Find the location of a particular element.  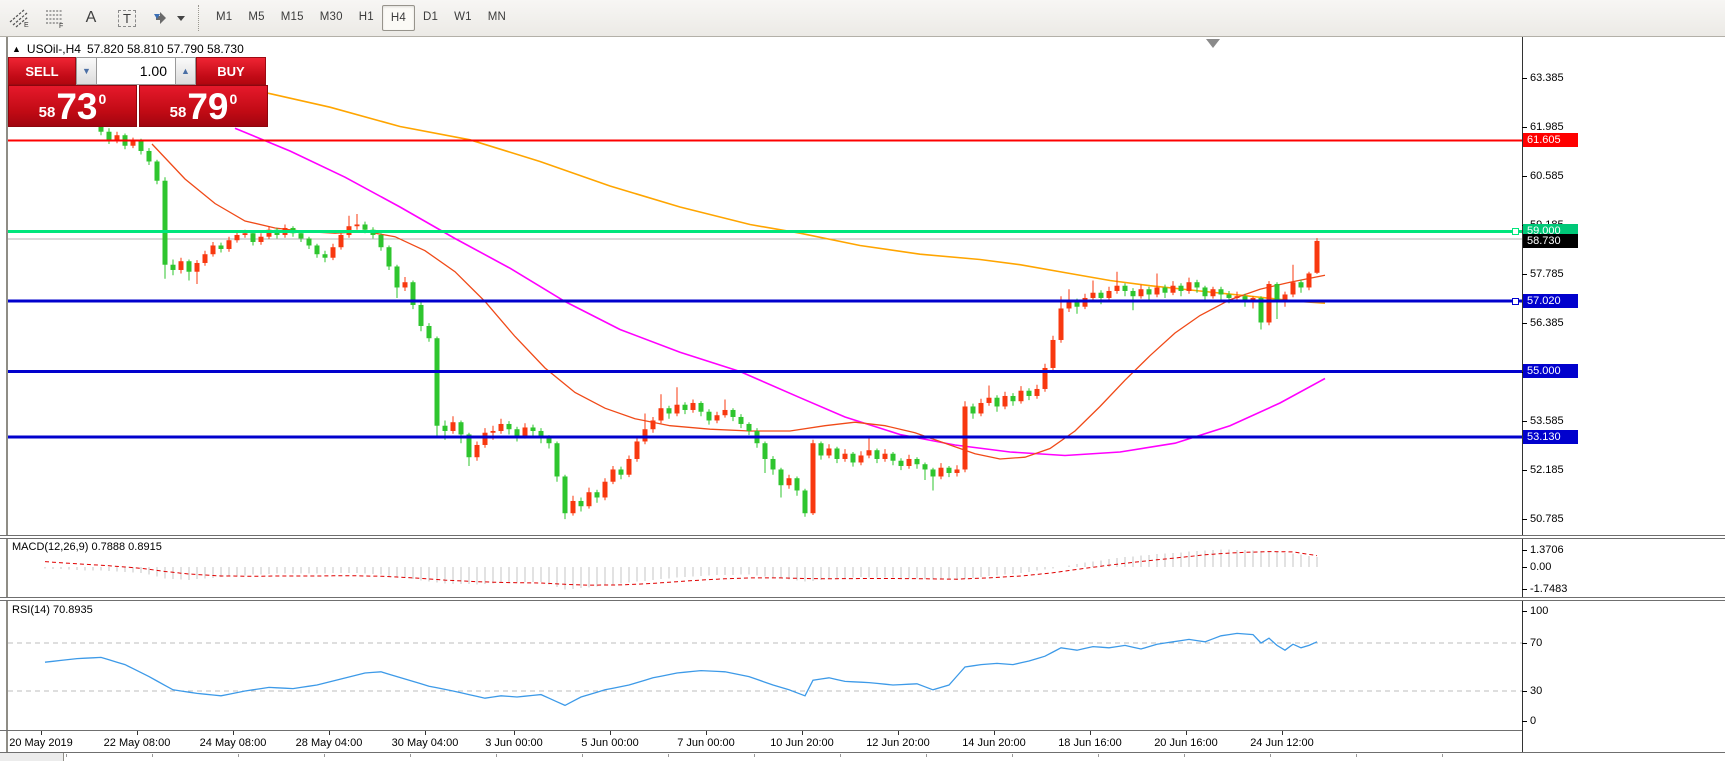

equidistant-channel-icon: E is located at coordinates (19, 18).